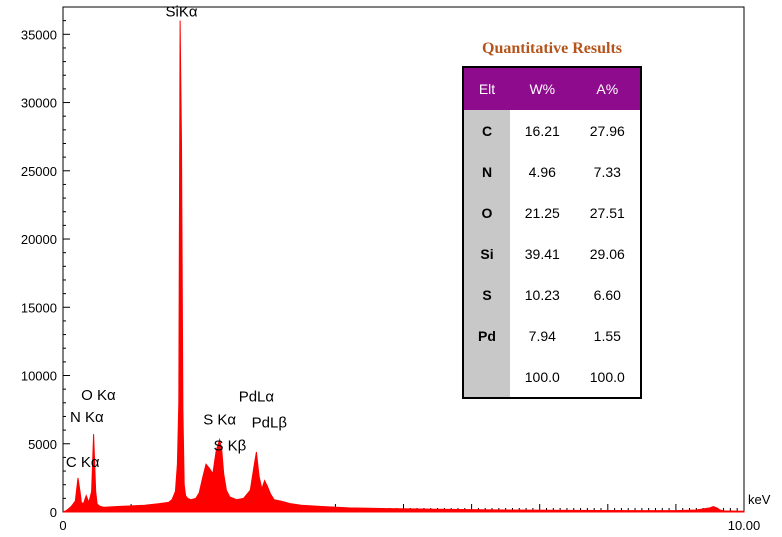  I want to click on weight-cell: 10.23, so click(542, 294).